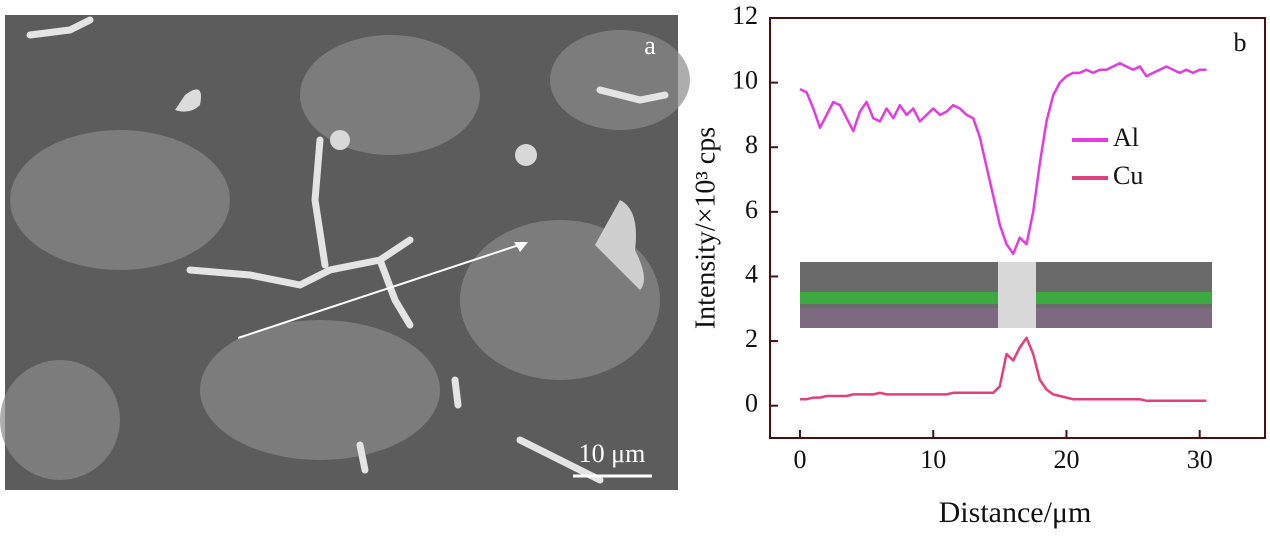 This screenshot has height=537, width=1270. I want to click on y-tick-label: 2, so click(751, 338).